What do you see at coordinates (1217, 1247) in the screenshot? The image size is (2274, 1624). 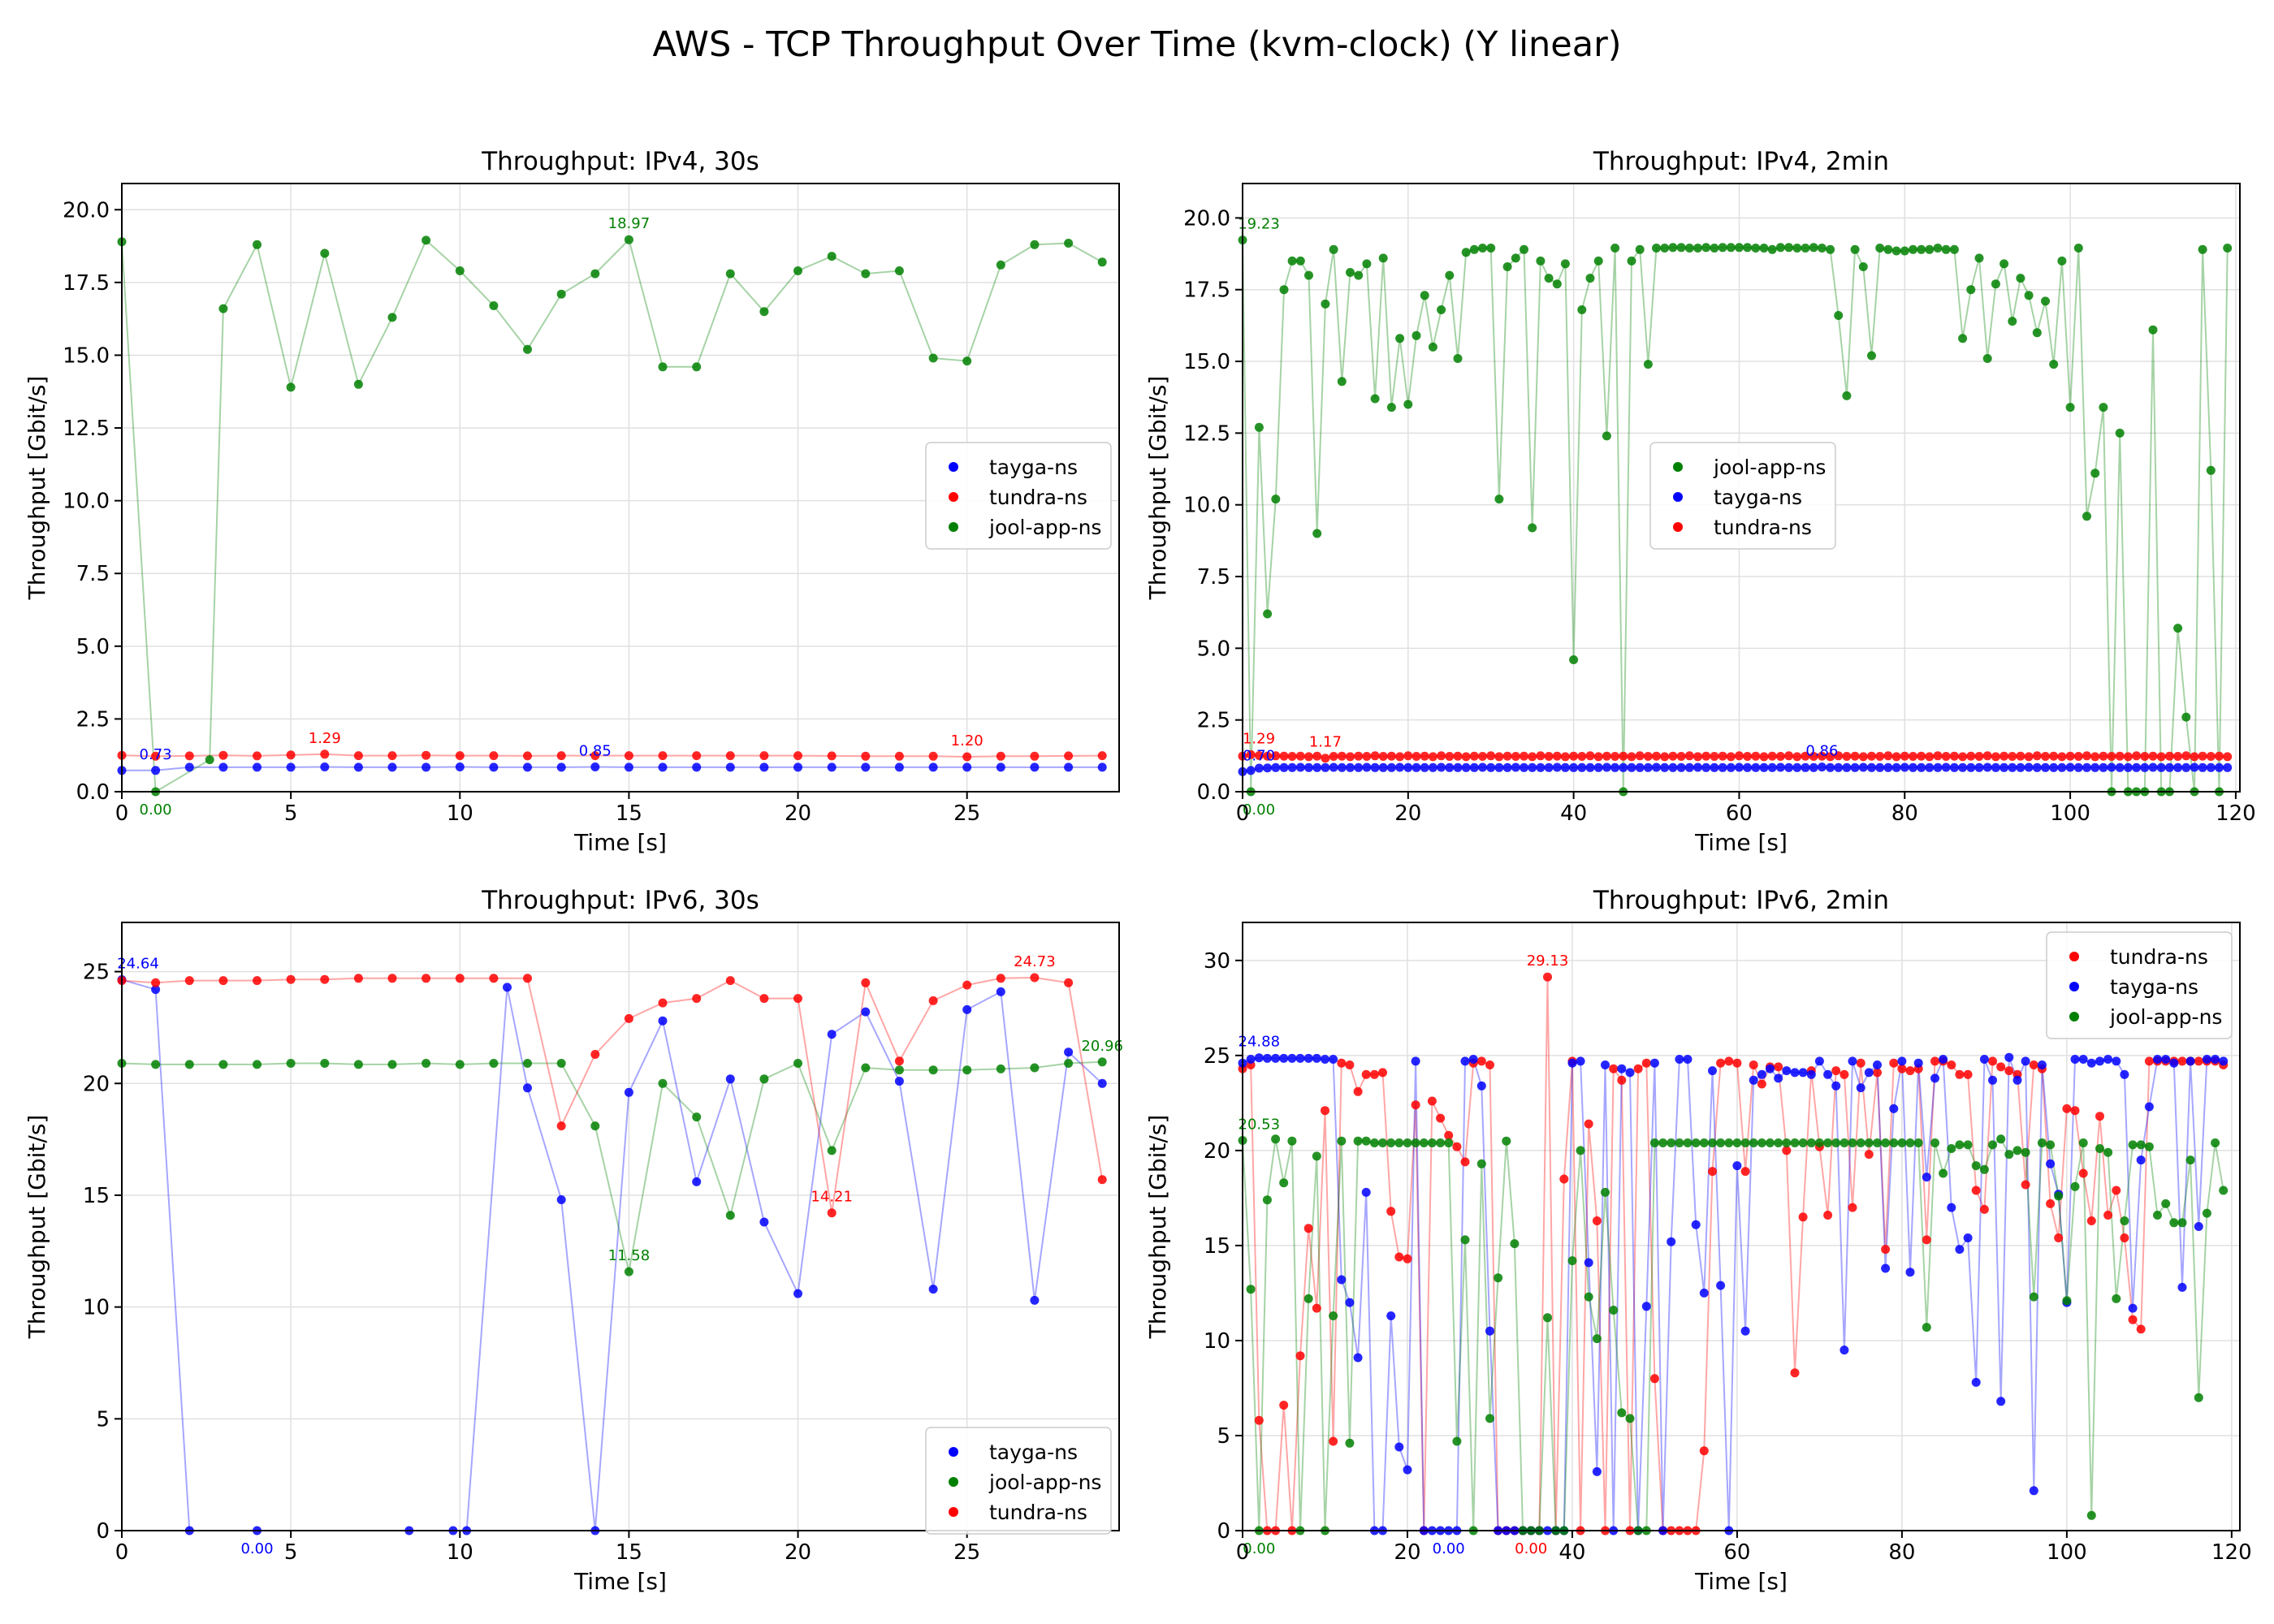 I see `y-tick-label: 15` at bounding box center [1217, 1247].